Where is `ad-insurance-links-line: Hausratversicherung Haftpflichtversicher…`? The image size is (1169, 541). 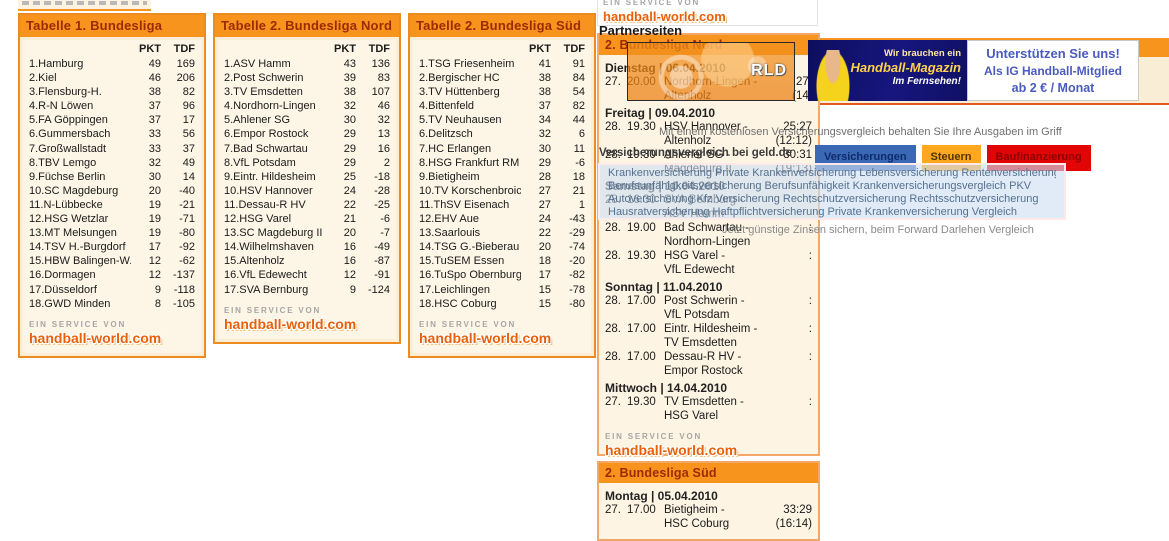
ad-insurance-links-line: Hausratversicherung Haftpflichtversicher… is located at coordinates (813, 212).